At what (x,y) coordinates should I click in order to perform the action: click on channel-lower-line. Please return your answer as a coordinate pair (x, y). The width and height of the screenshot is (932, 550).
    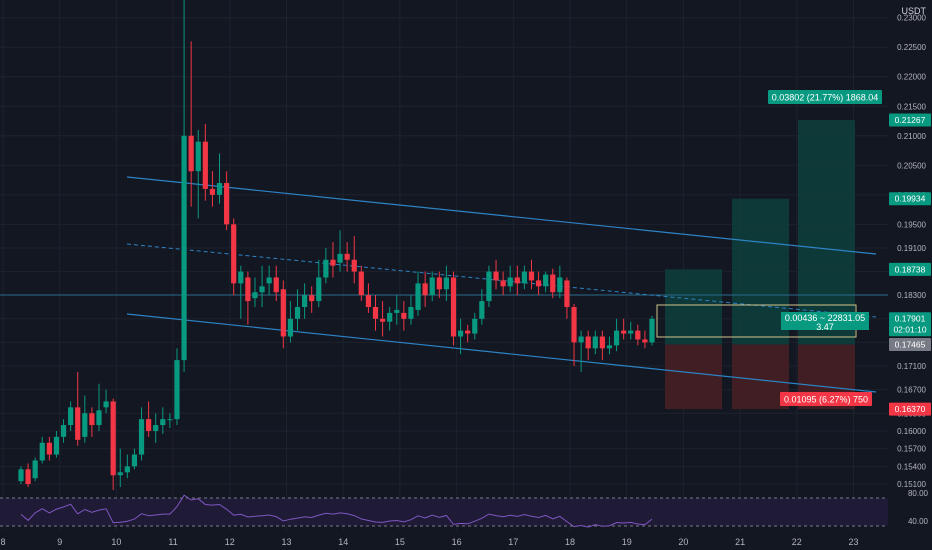
    Looking at the image, I should click on (501, 353).